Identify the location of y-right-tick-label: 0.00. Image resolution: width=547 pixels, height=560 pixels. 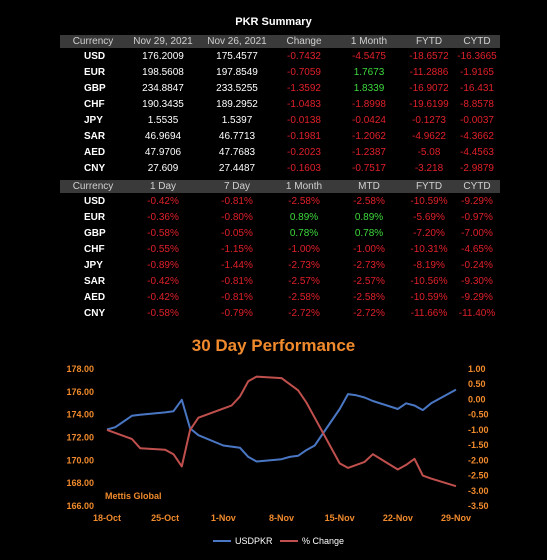
(477, 399).